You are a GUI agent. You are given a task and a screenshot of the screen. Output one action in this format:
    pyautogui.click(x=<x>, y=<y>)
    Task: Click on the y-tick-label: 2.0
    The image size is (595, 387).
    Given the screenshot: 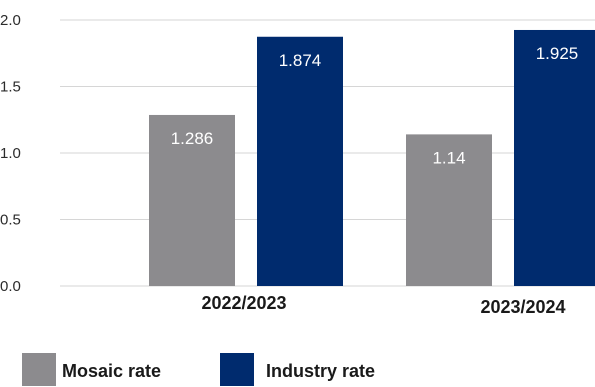 What is the action you would take?
    pyautogui.click(x=10, y=20)
    